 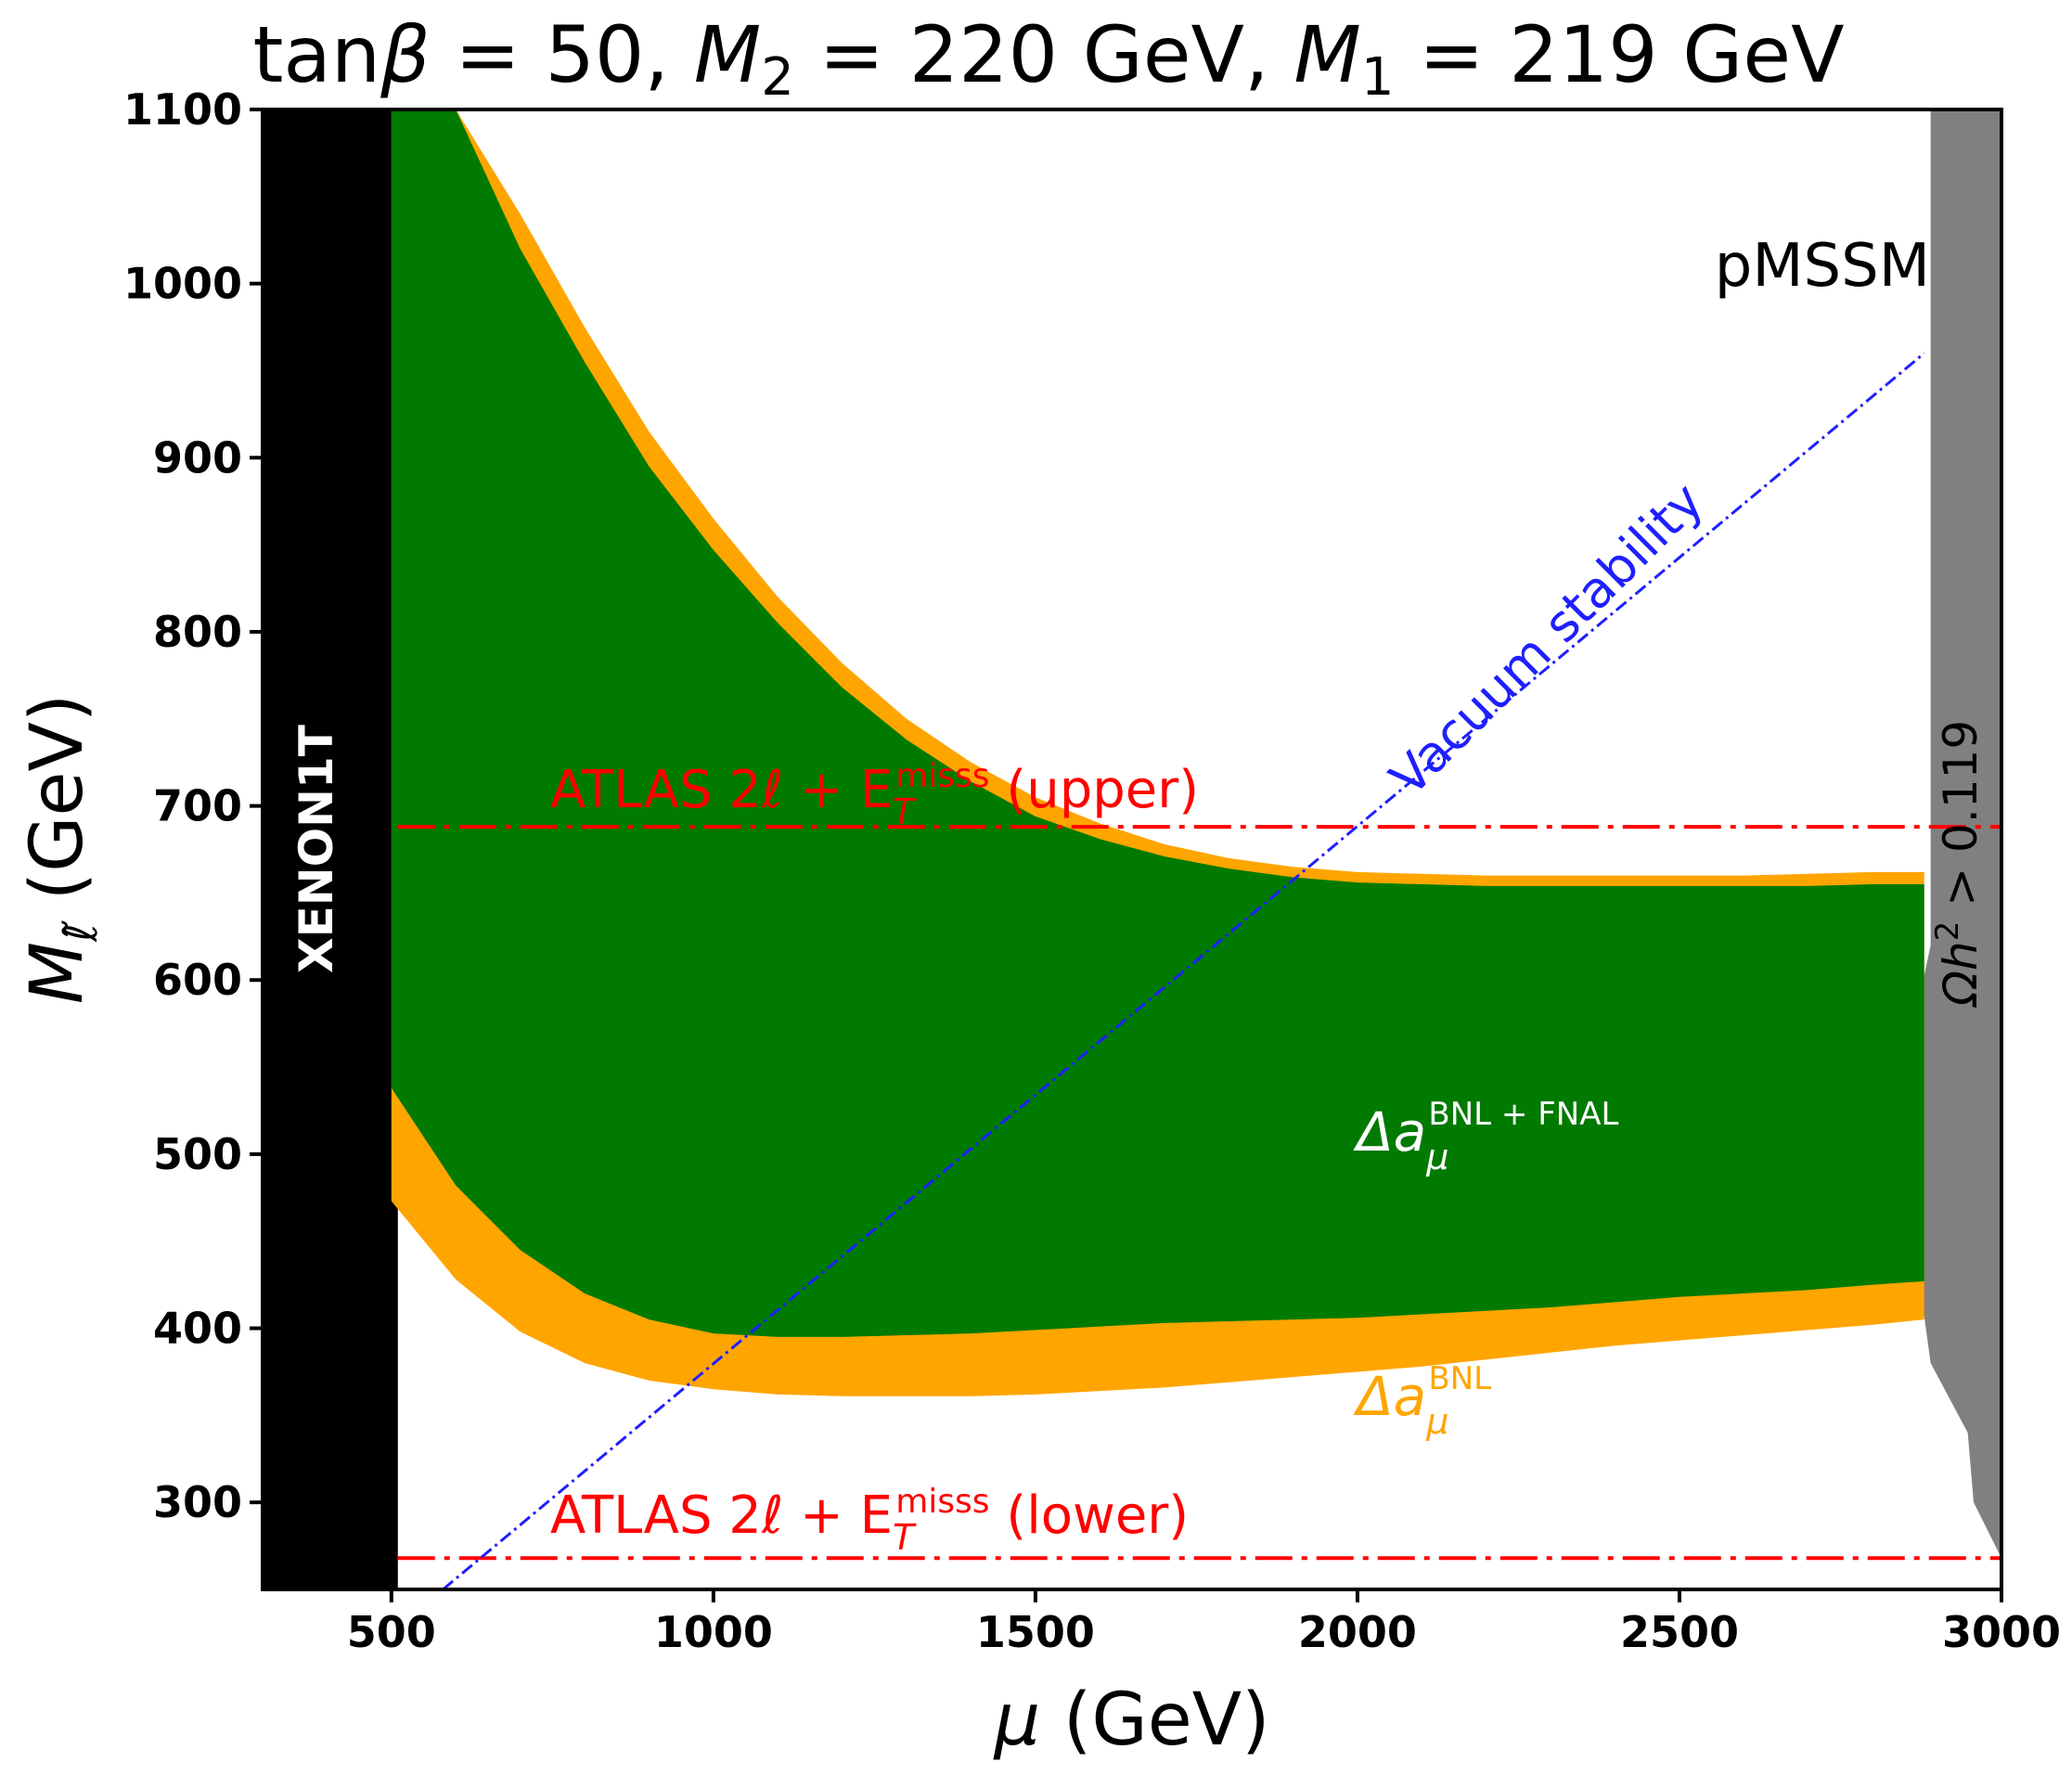 I want to click on y-tick-label: 500, so click(x=197, y=1154).